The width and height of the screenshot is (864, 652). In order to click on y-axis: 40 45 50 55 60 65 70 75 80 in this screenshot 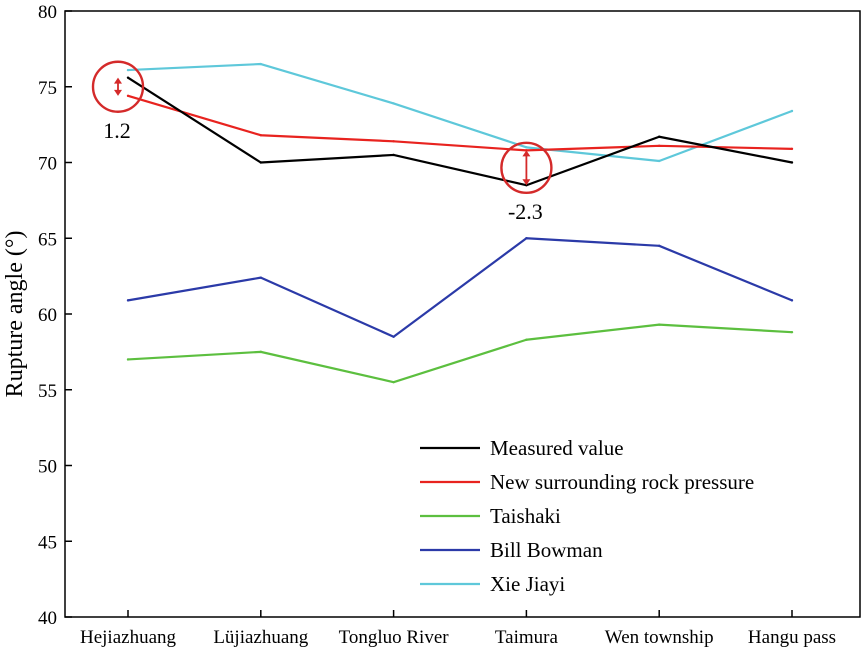, I will do `click(55, 315)`.